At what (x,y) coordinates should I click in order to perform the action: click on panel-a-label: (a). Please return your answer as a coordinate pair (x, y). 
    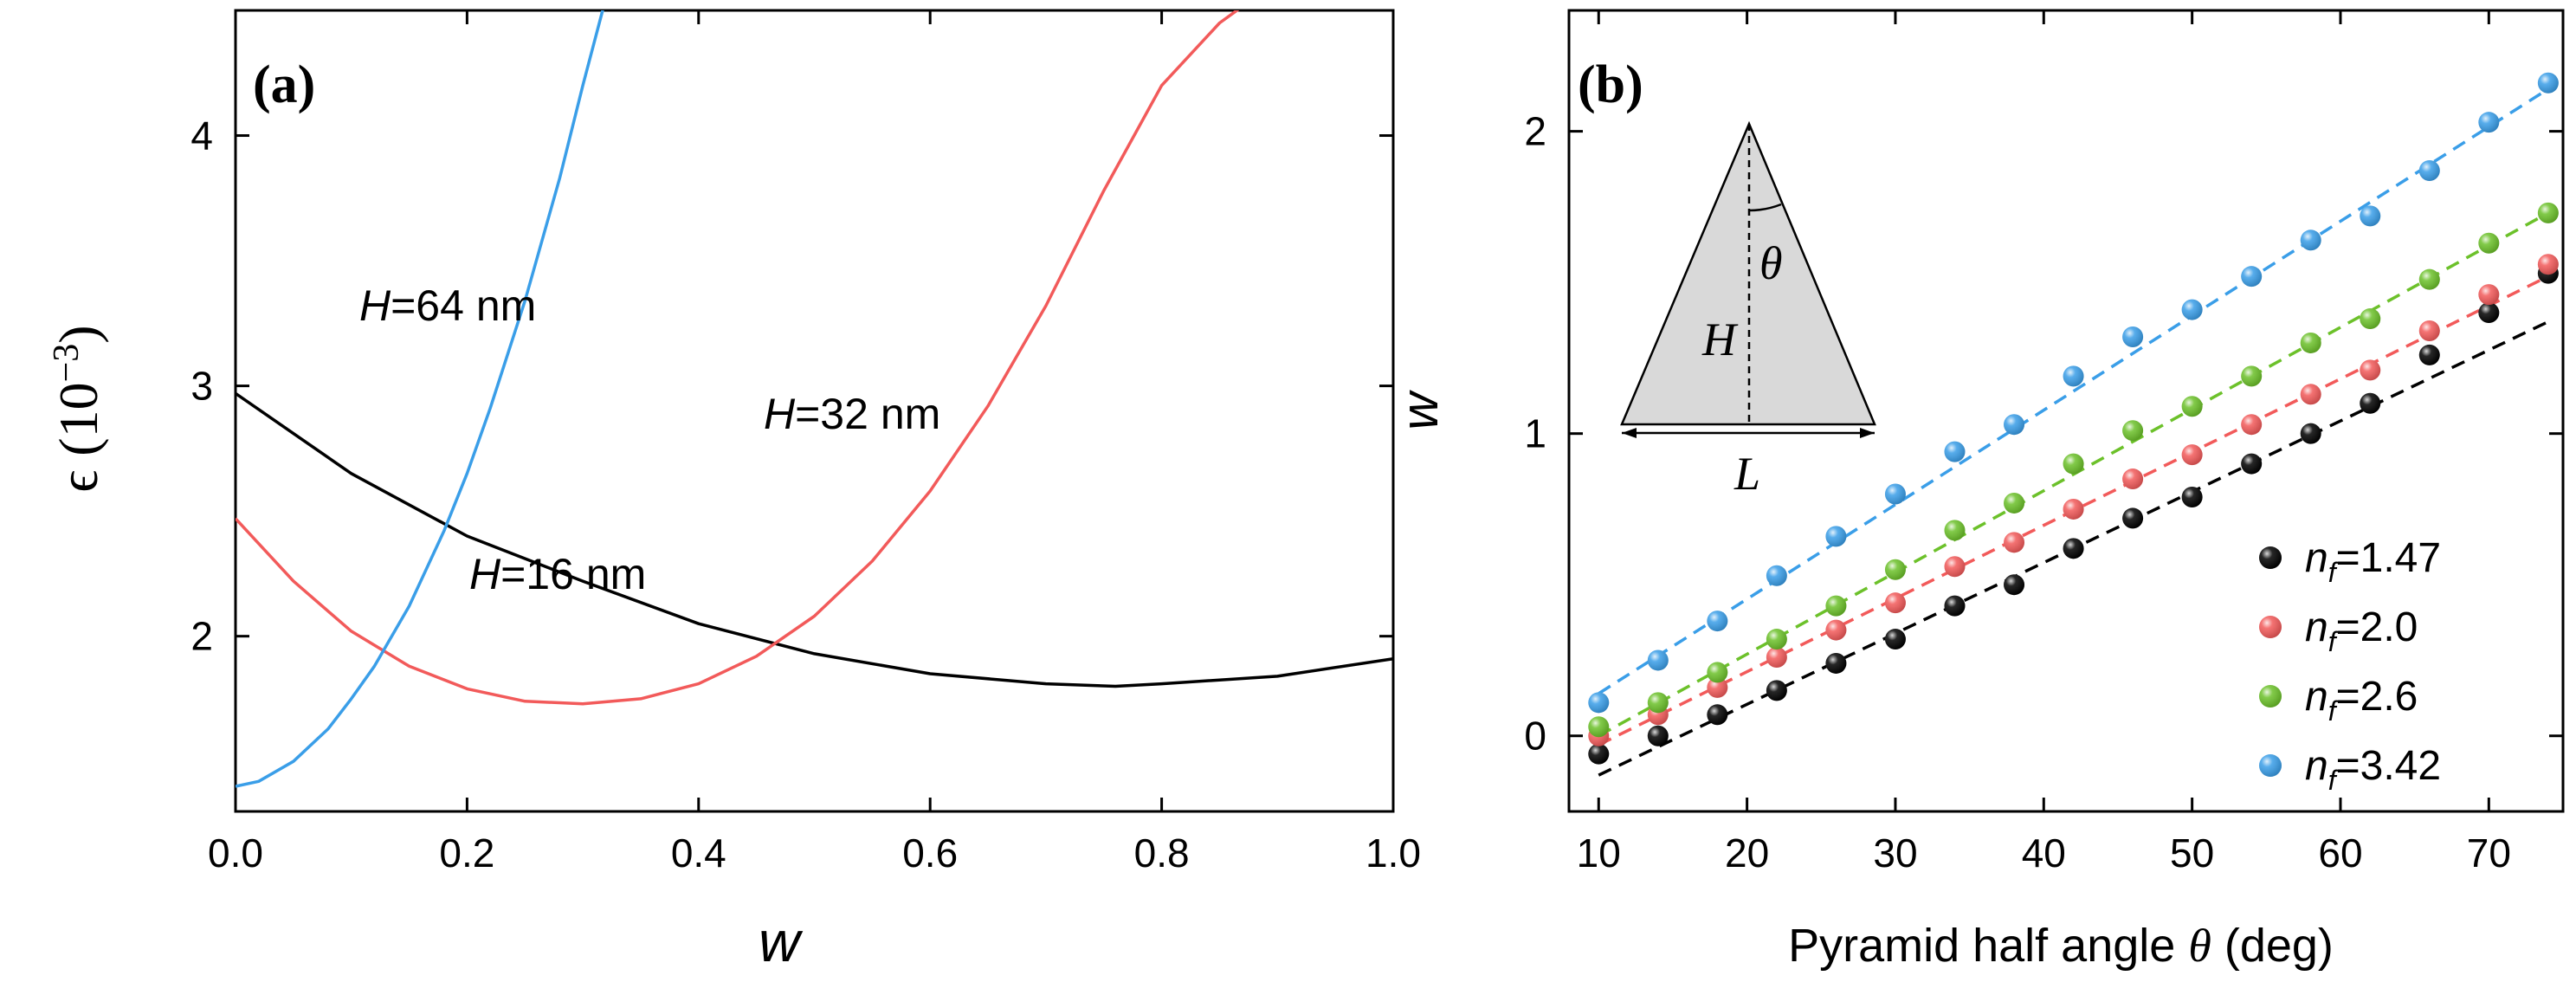
    Looking at the image, I should click on (284, 84).